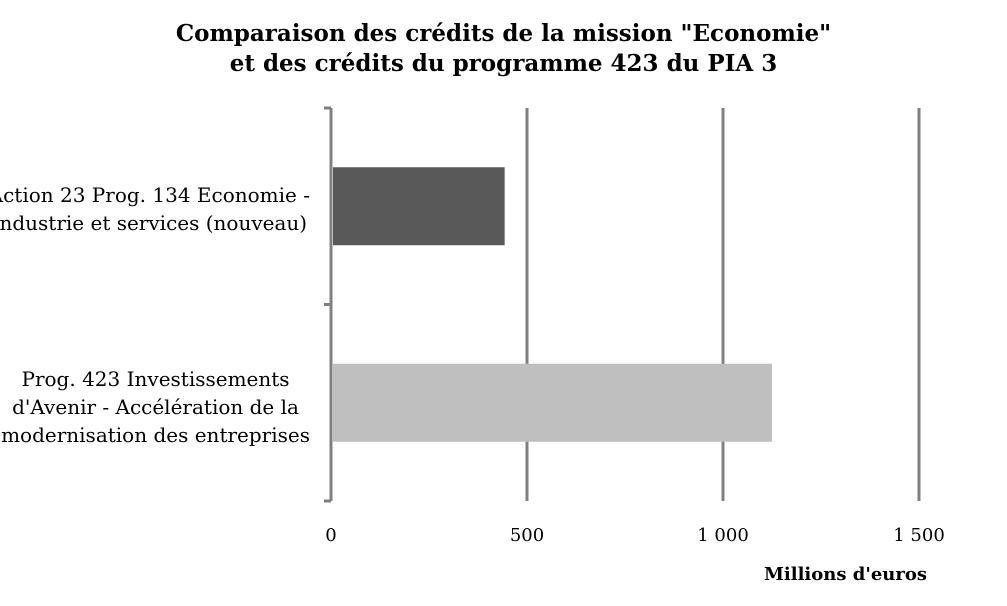  Describe the element at coordinates (634, 535) in the screenshot. I see `x-tick-labels: 0 500 1 000 1 500` at that location.